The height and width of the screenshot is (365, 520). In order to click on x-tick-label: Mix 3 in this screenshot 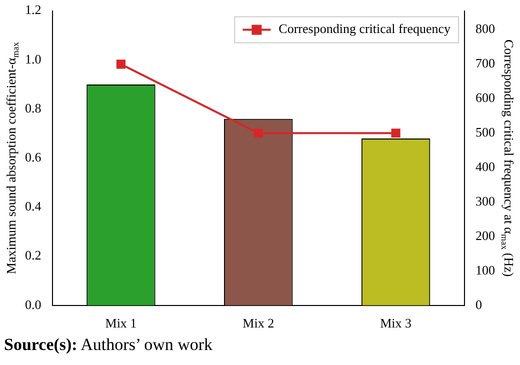, I will do `click(396, 323)`.